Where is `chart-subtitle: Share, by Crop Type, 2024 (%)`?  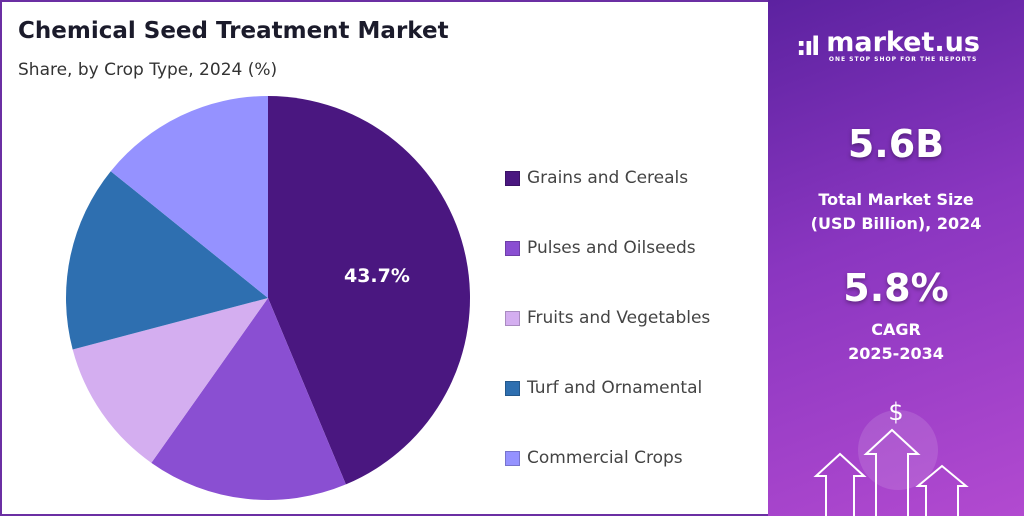 chart-subtitle: Share, by Crop Type, 2024 (%) is located at coordinates (148, 70).